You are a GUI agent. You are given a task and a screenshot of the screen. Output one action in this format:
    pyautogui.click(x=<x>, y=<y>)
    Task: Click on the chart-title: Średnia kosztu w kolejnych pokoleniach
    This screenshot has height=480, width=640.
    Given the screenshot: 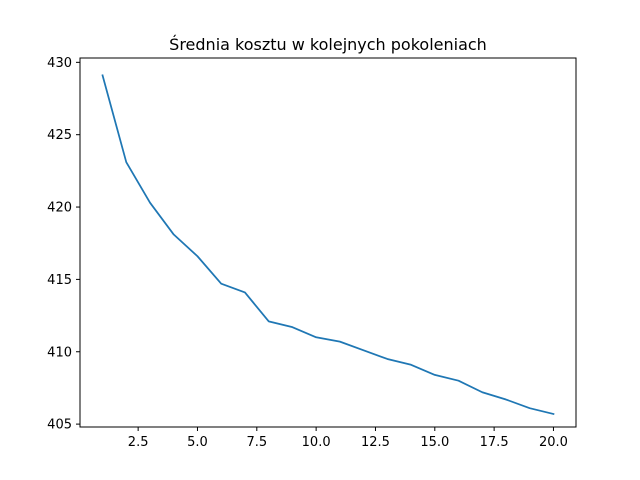 What is the action you would take?
    pyautogui.click(x=328, y=44)
    